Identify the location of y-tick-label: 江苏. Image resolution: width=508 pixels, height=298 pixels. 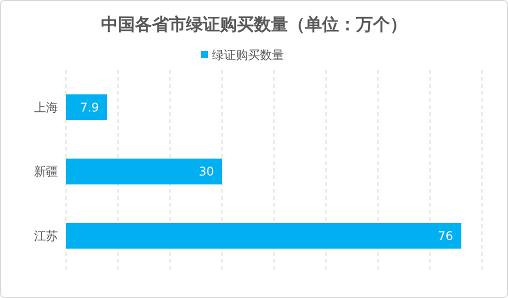
(46, 236).